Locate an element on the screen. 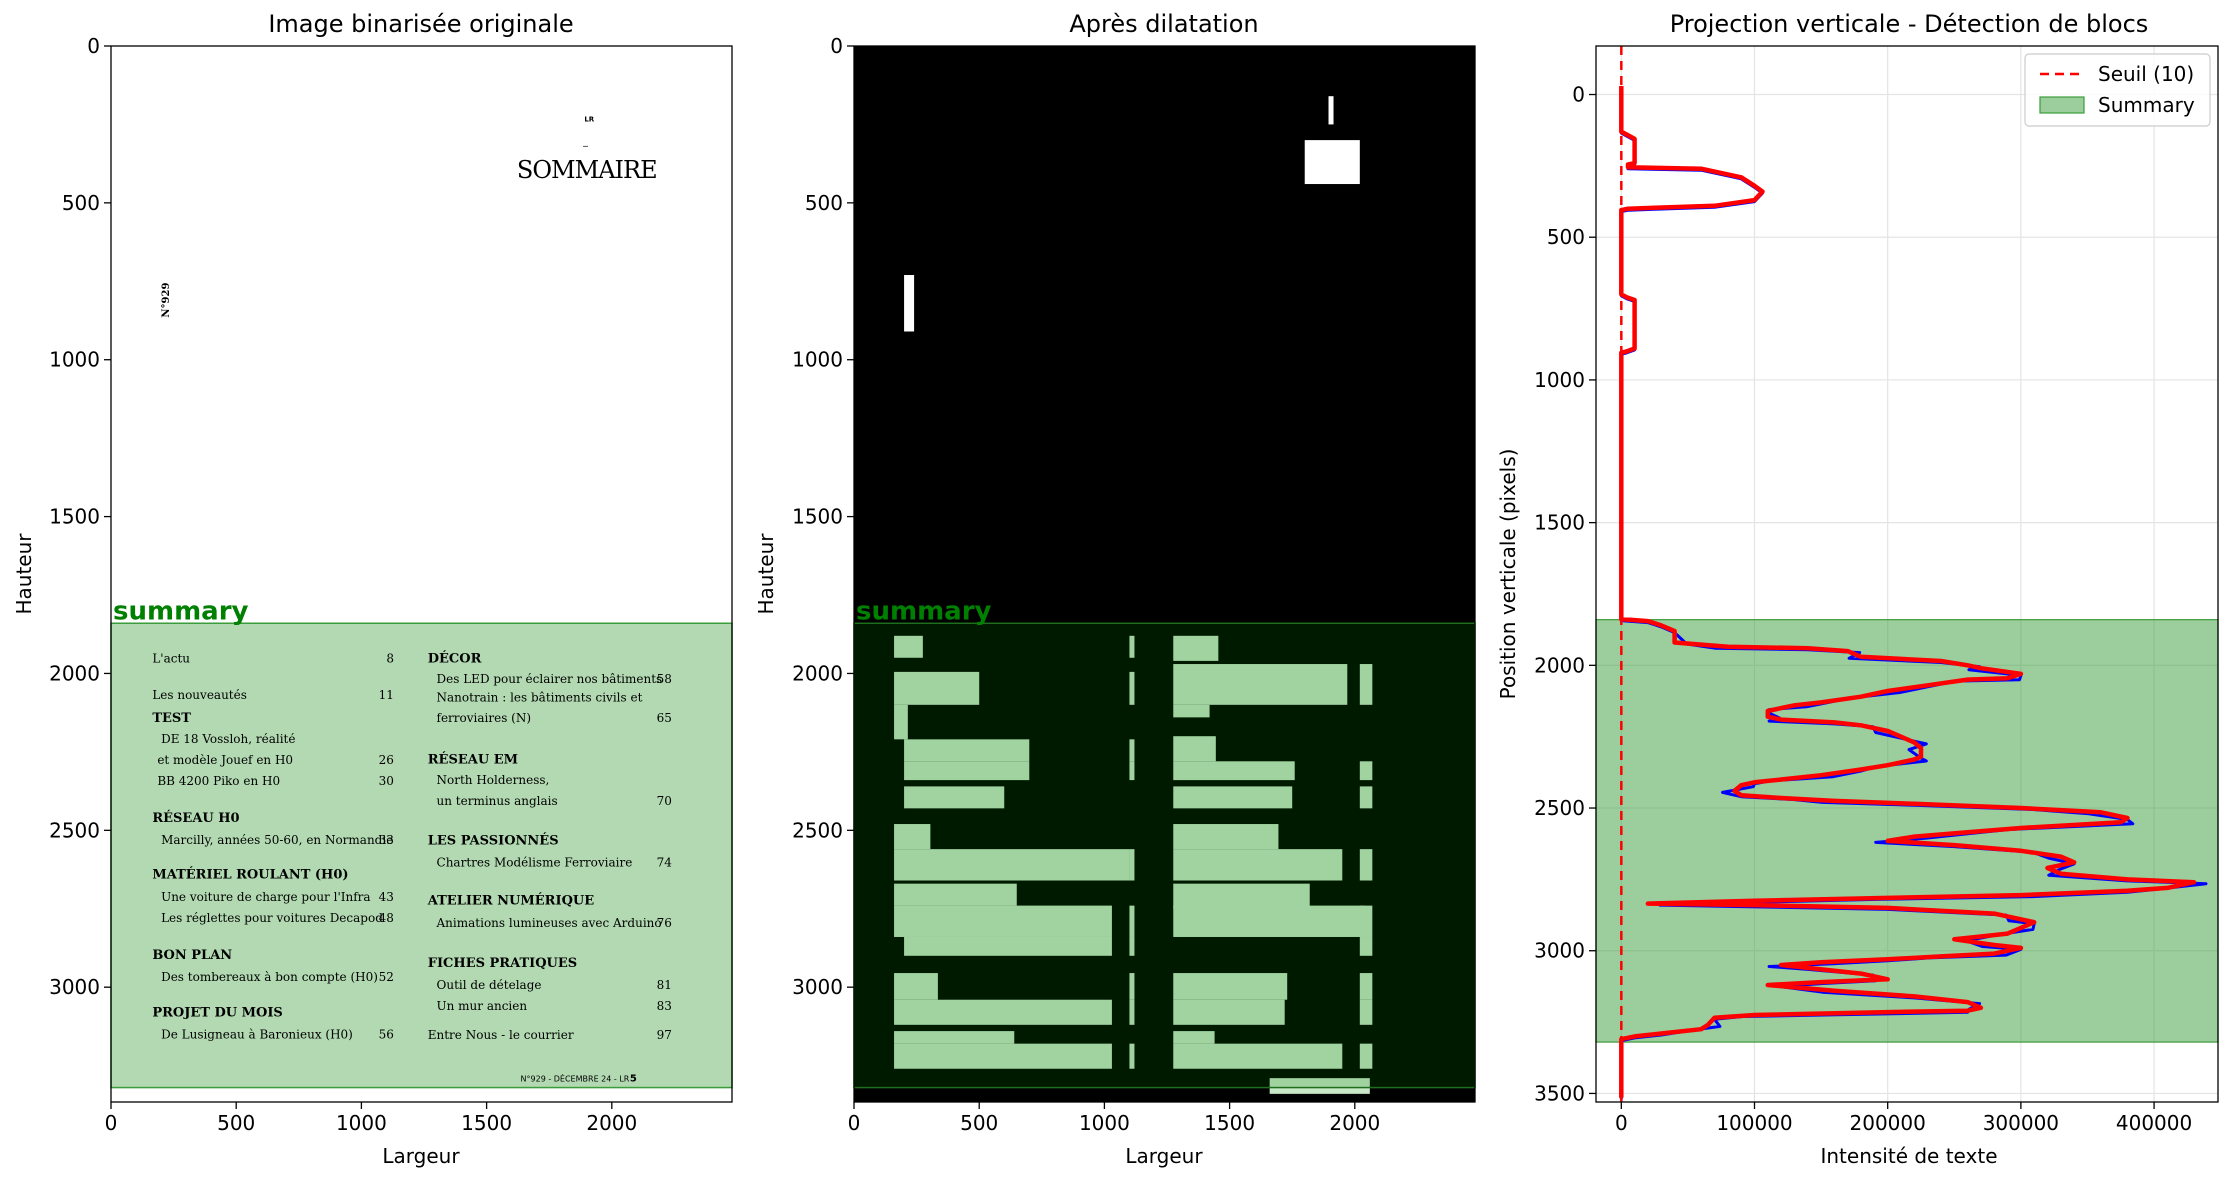 Image resolution: width=2233 pixels, height=1184 pixels. x-axis-label: Intensité de texte is located at coordinates (1908, 1156).